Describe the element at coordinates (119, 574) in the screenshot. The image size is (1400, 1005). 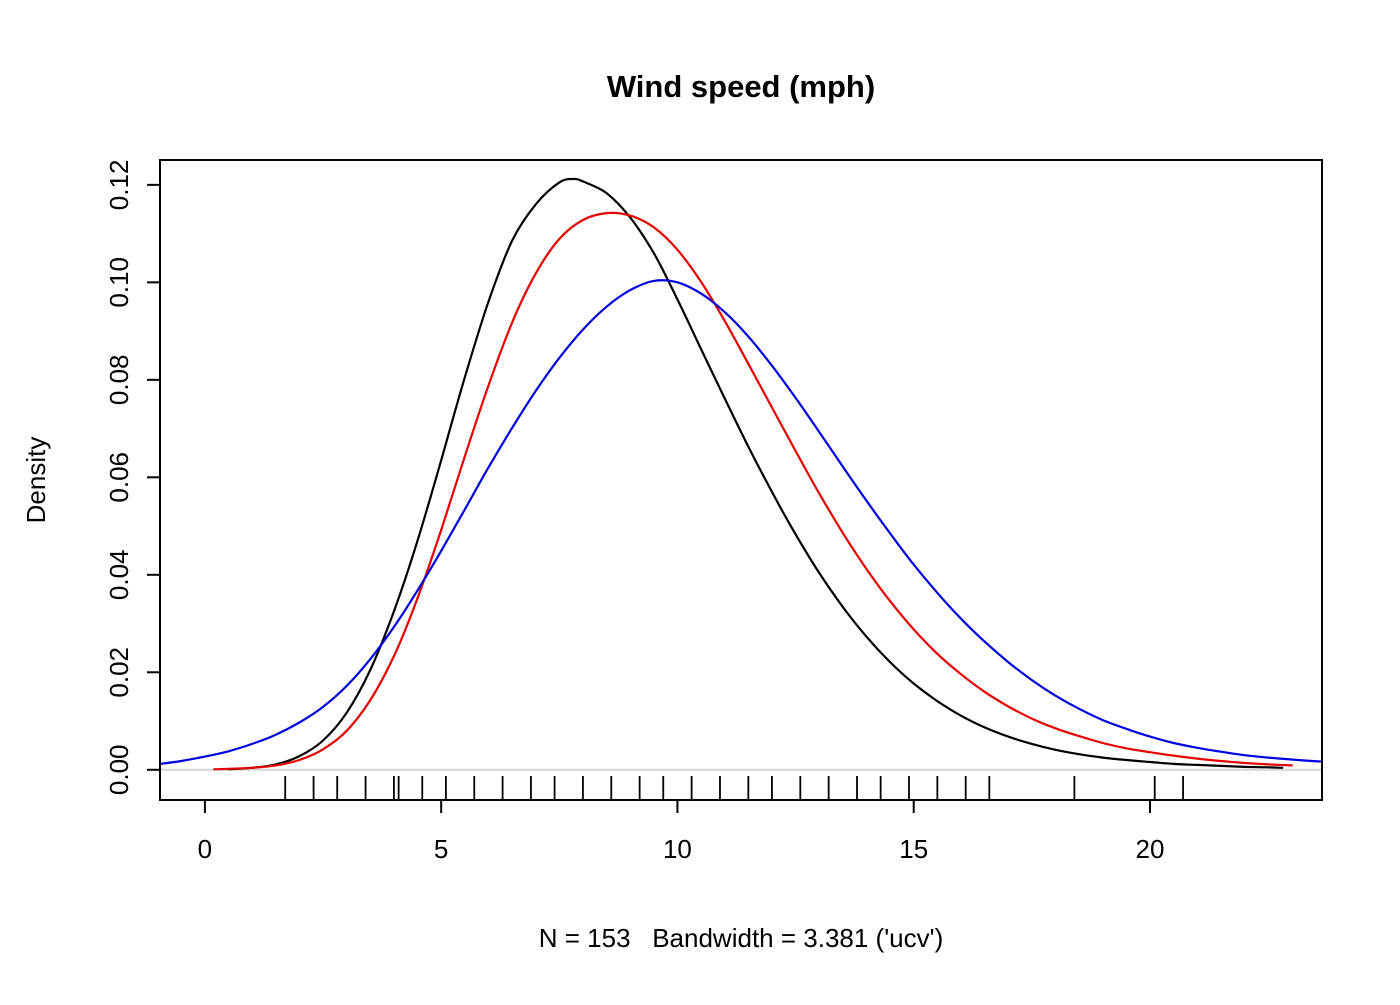
I see `y-tick-label: 0.04` at that location.